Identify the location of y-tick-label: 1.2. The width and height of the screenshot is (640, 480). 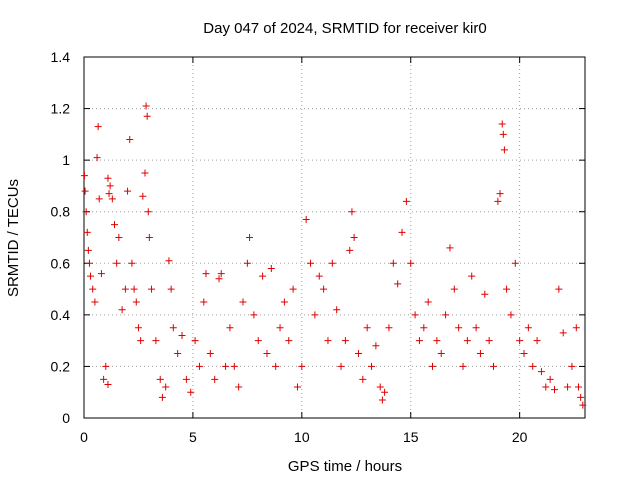
(61, 109).